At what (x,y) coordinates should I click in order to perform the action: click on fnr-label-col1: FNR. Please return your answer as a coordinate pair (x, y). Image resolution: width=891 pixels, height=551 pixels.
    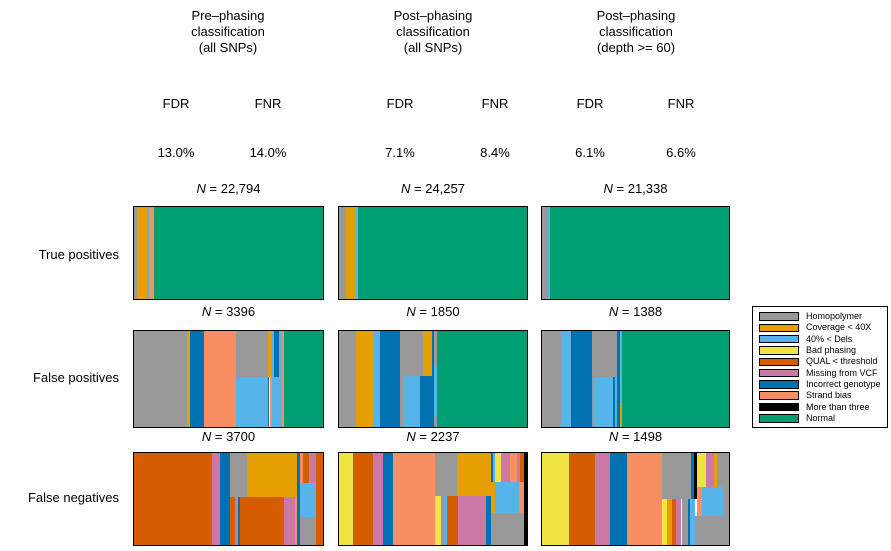
    Looking at the image, I should click on (268, 103).